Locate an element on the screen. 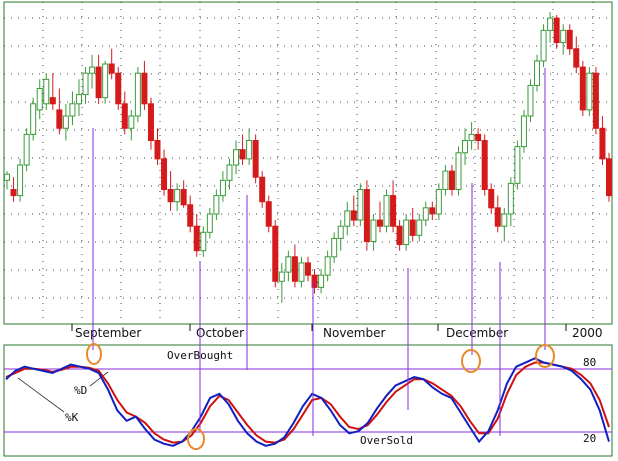  percent-d-label: %D is located at coordinates (80, 390).